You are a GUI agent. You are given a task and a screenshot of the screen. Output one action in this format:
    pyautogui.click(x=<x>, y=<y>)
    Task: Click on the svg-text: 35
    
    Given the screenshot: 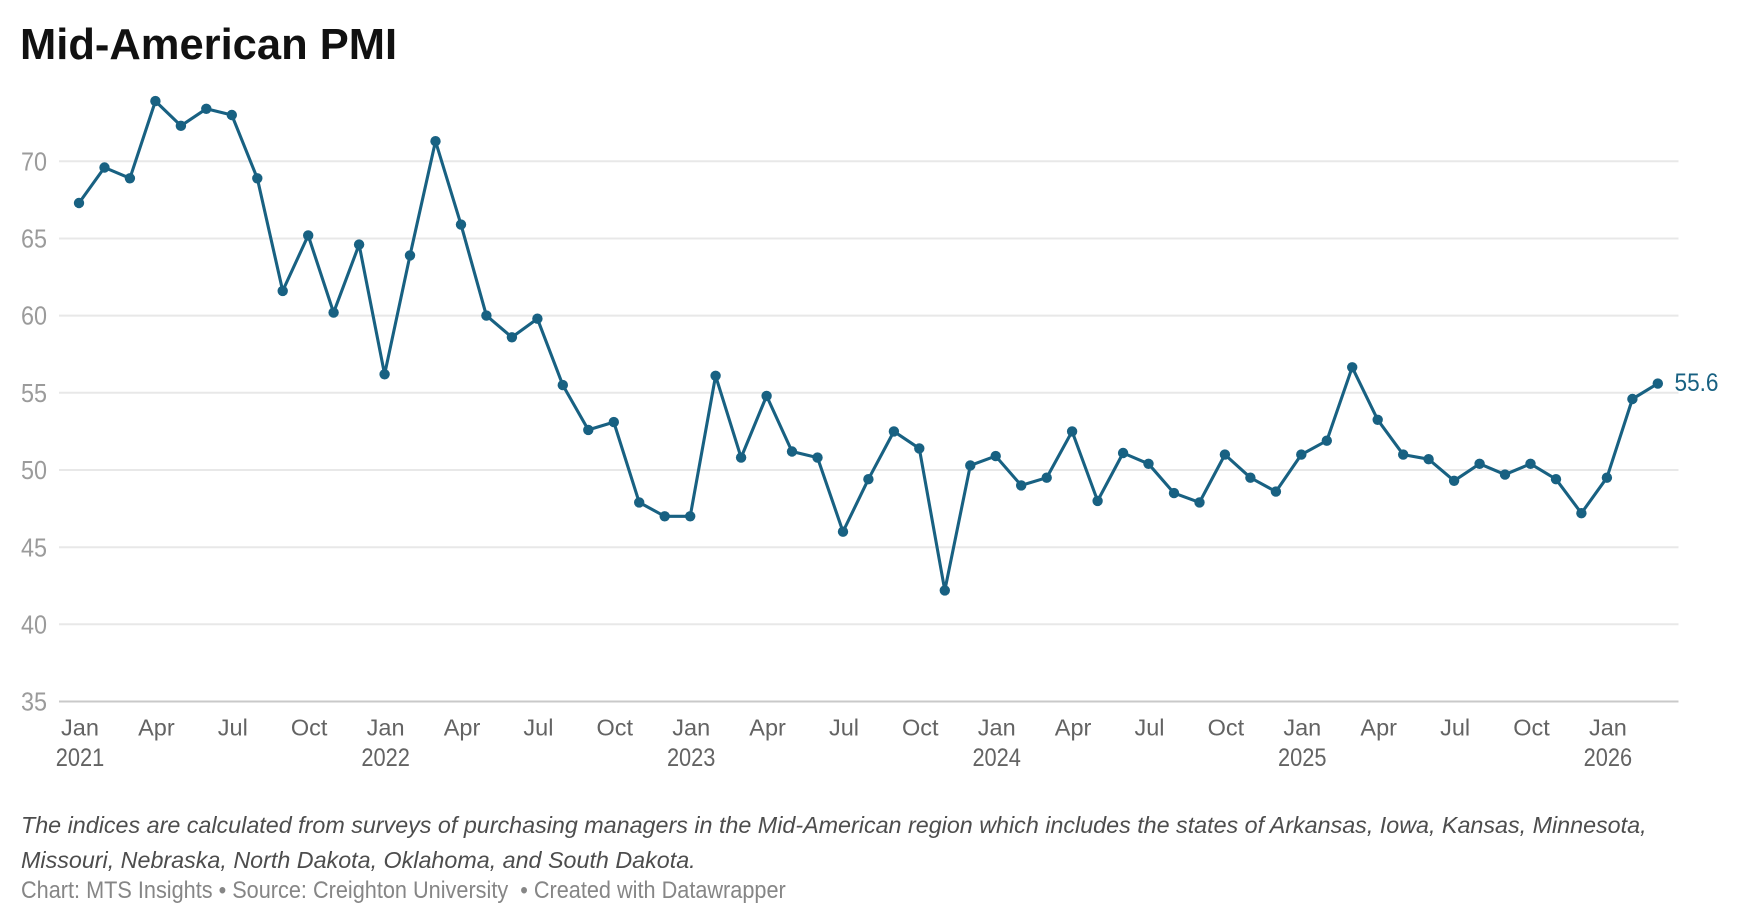 What is the action you would take?
    pyautogui.click(x=34, y=702)
    